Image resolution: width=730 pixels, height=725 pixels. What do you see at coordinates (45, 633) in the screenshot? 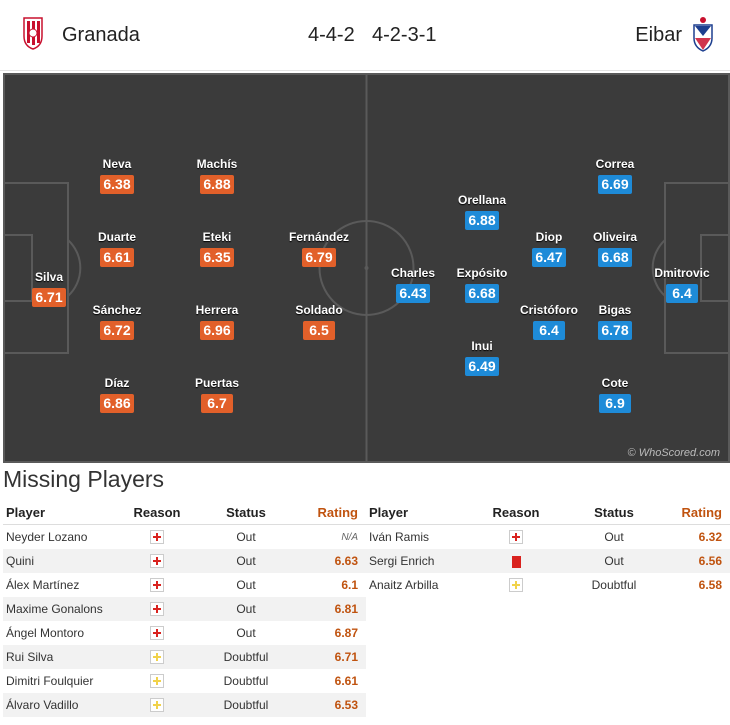
I see `missing-player-name: Ángel Montoro` at bounding box center [45, 633].